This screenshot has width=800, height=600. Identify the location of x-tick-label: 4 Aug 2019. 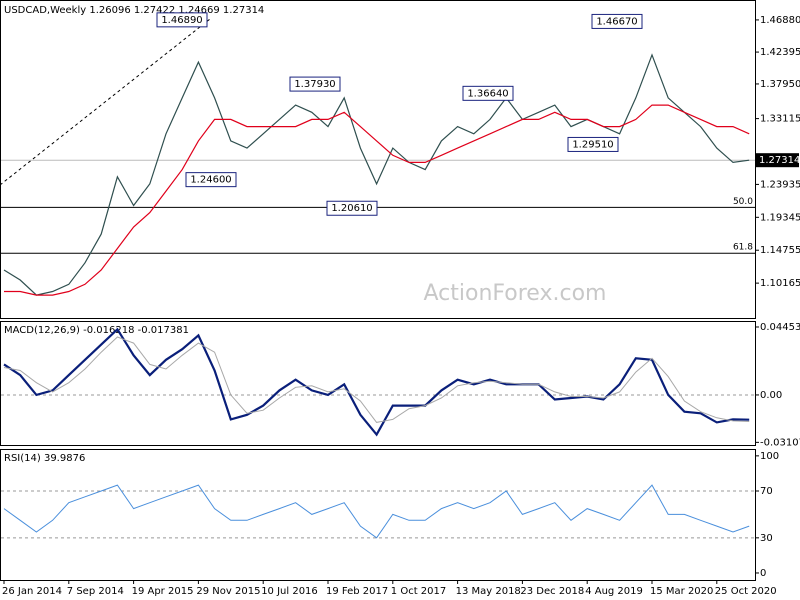
(614, 591).